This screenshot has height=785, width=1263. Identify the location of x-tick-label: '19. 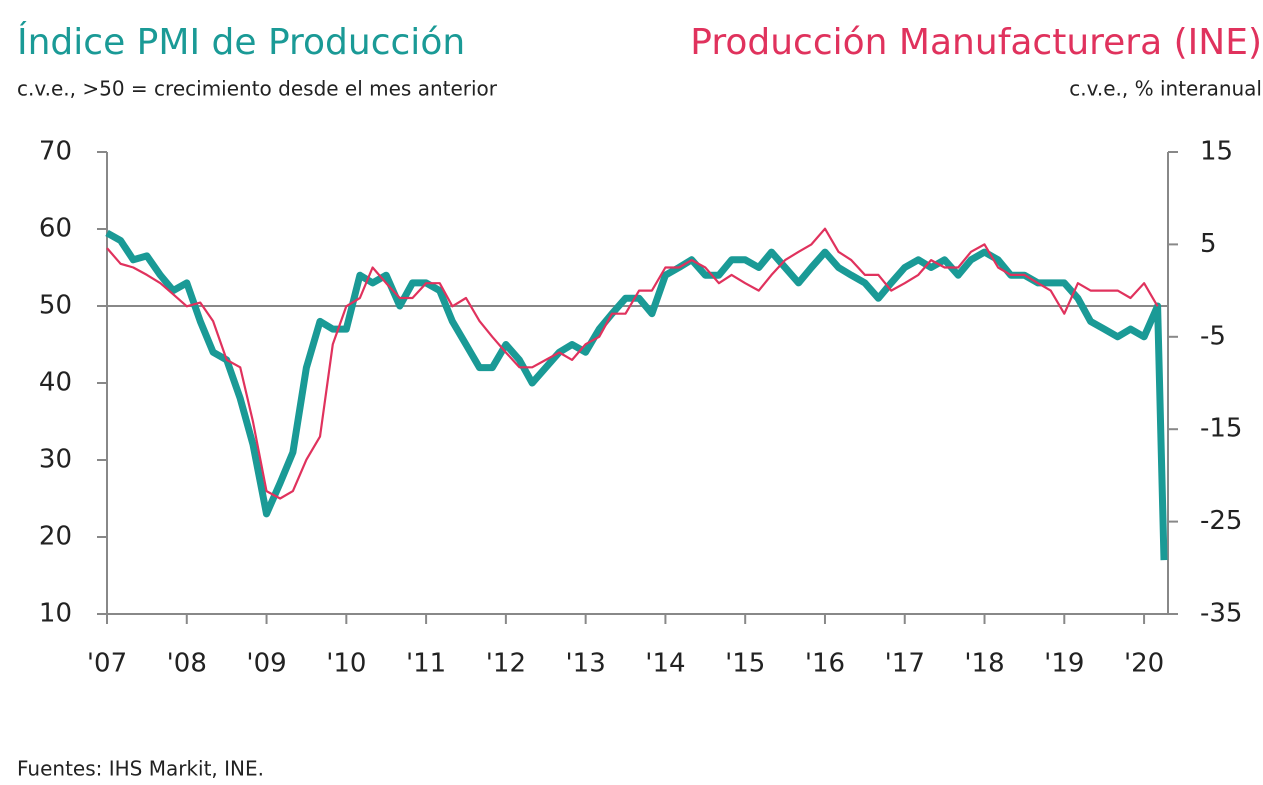
(1064, 664).